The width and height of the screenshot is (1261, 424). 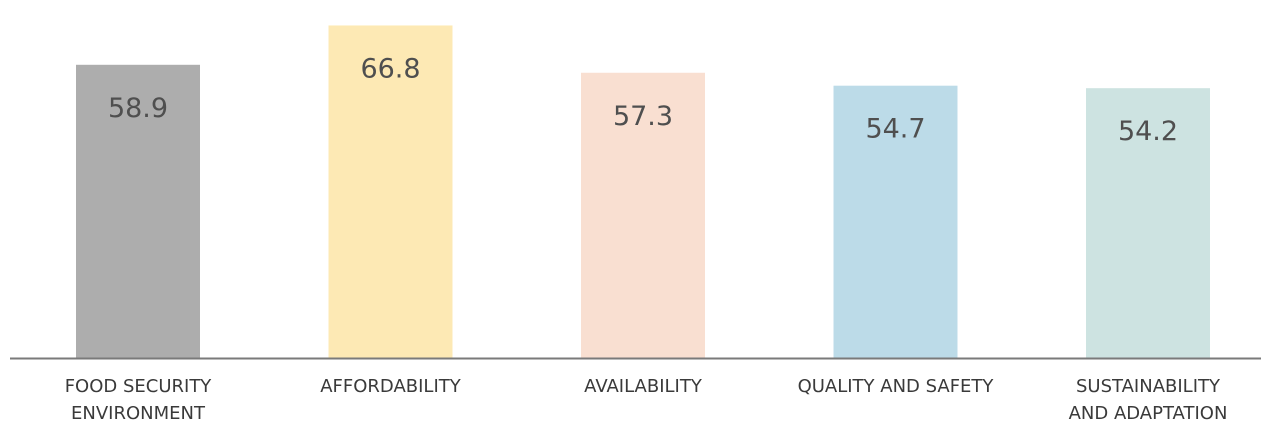 What do you see at coordinates (138, 108) in the screenshot?
I see `value-label-food-security-environment: 58.9` at bounding box center [138, 108].